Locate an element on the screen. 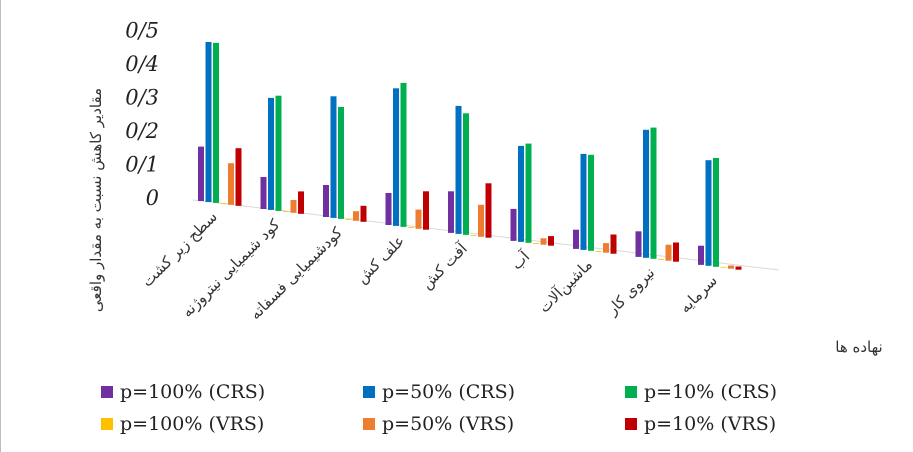 Image resolution: width=913 pixels, height=452 pixels. legend-label: p=10% (CRS) is located at coordinates (711, 392).